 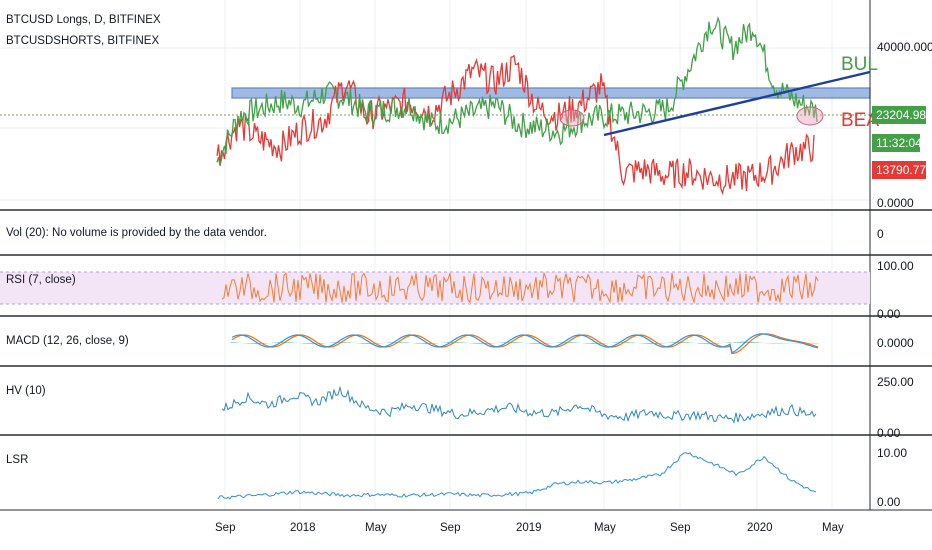 I want to click on lsr-pane-label: LSR, so click(x=17, y=460).